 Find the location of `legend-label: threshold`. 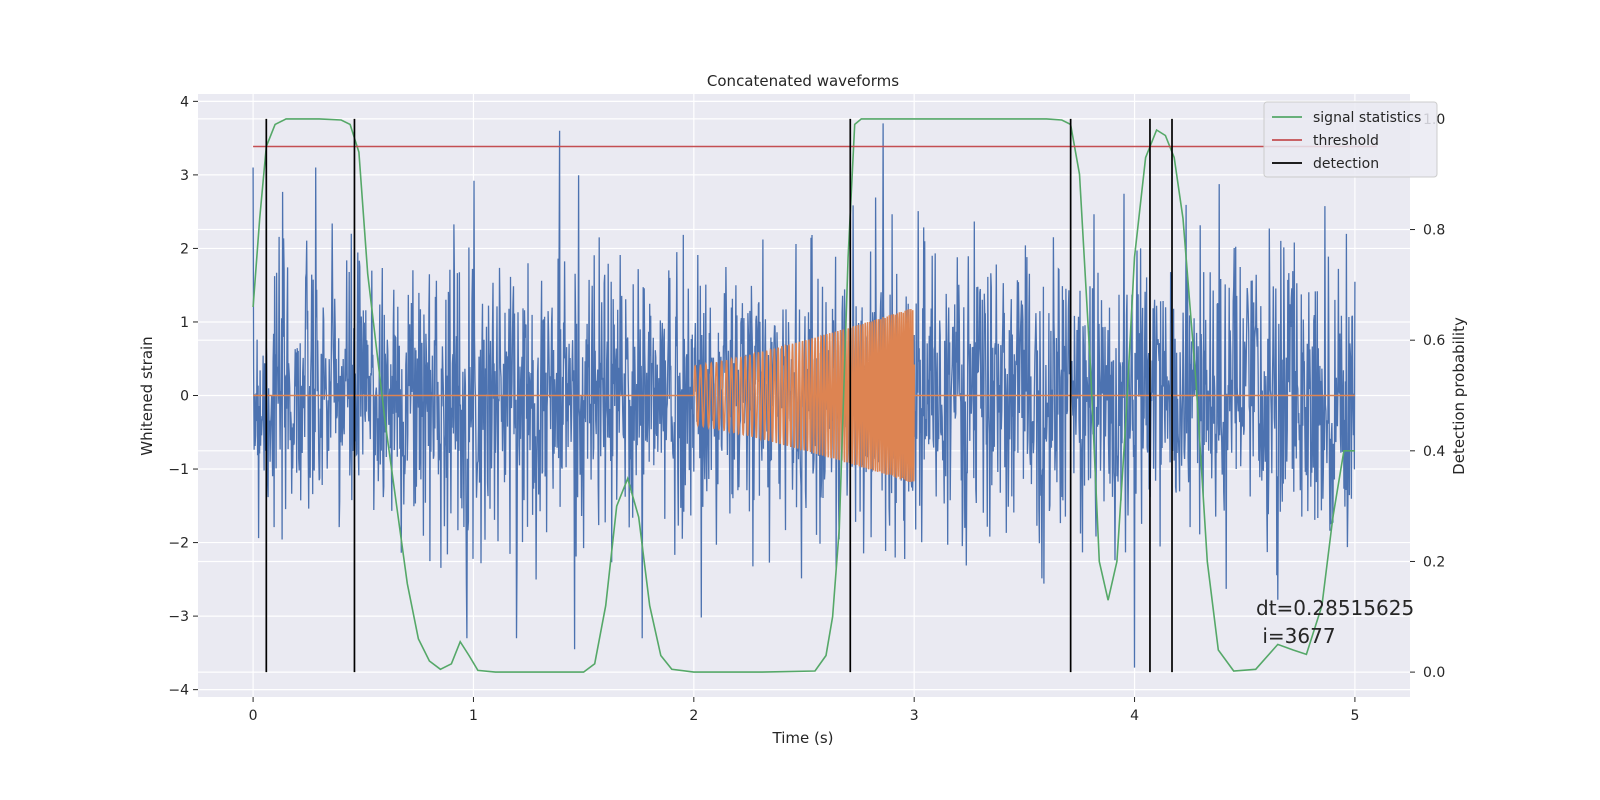

legend-label: threshold is located at coordinates (1346, 141).